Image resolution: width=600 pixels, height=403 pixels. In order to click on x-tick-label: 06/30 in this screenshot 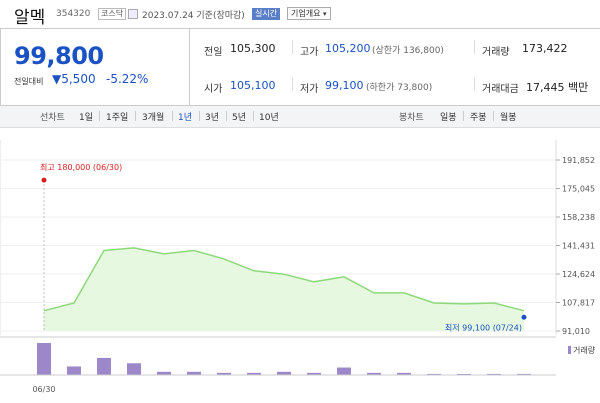, I will do `click(43, 389)`.